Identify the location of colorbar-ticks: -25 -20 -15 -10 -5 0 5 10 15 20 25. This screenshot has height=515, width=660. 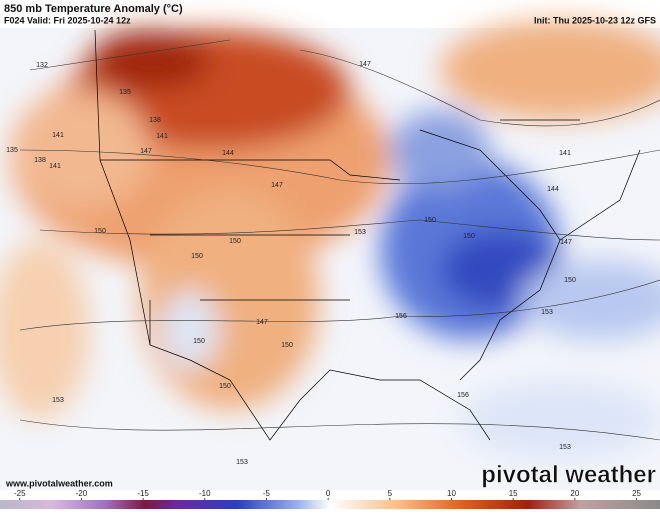
(328, 494).